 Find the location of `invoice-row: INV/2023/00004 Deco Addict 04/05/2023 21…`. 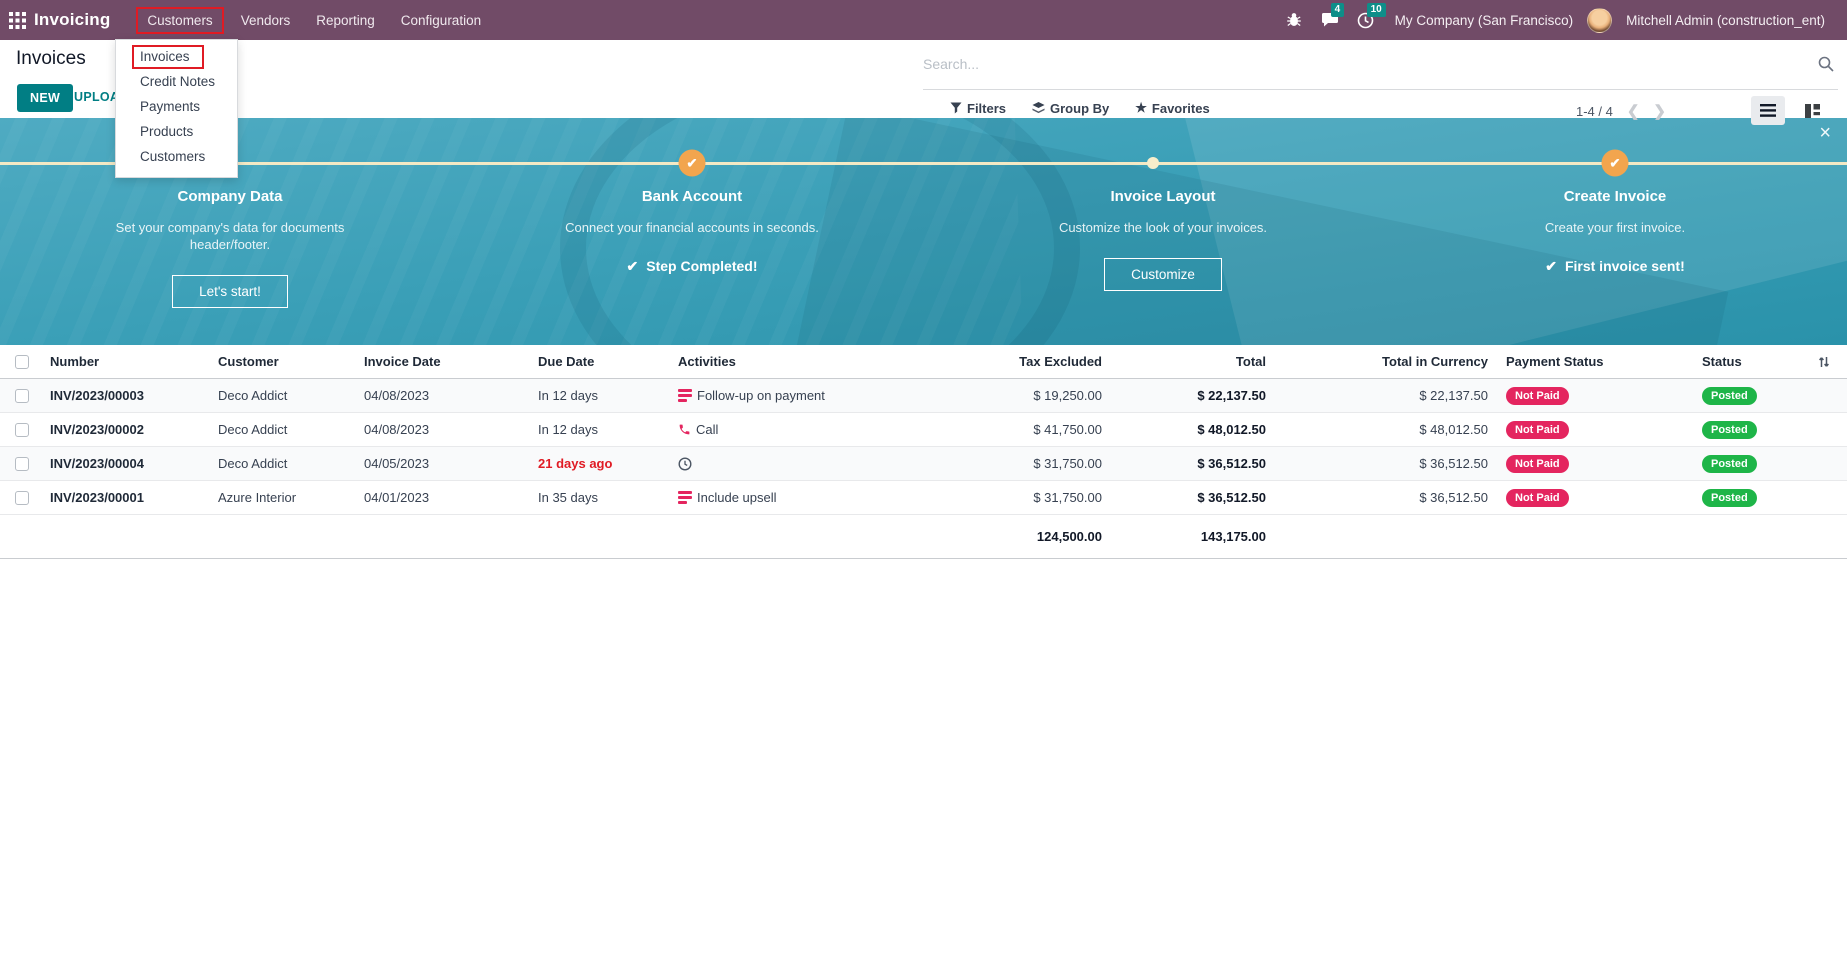

invoice-row: INV/2023/00004 Deco Addict 04/05/2023 21… is located at coordinates (923, 464).